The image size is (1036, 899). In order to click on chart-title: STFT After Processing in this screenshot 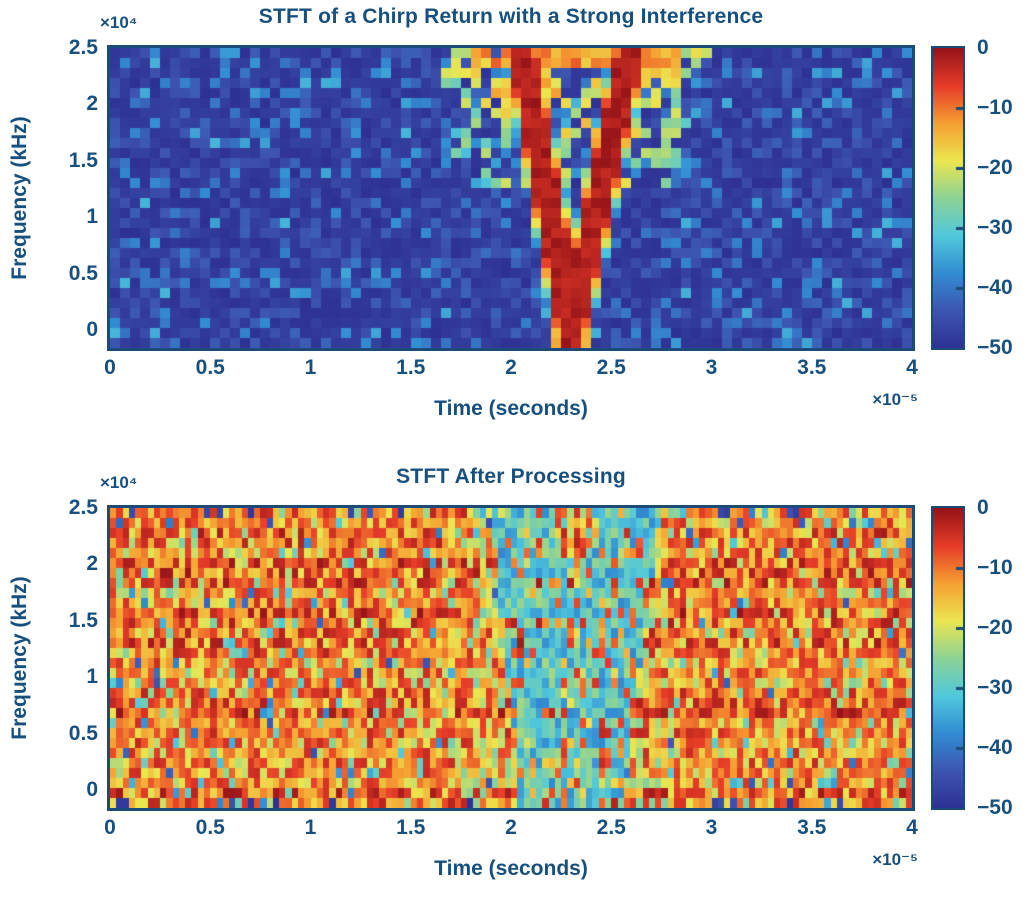, I will do `click(511, 476)`.